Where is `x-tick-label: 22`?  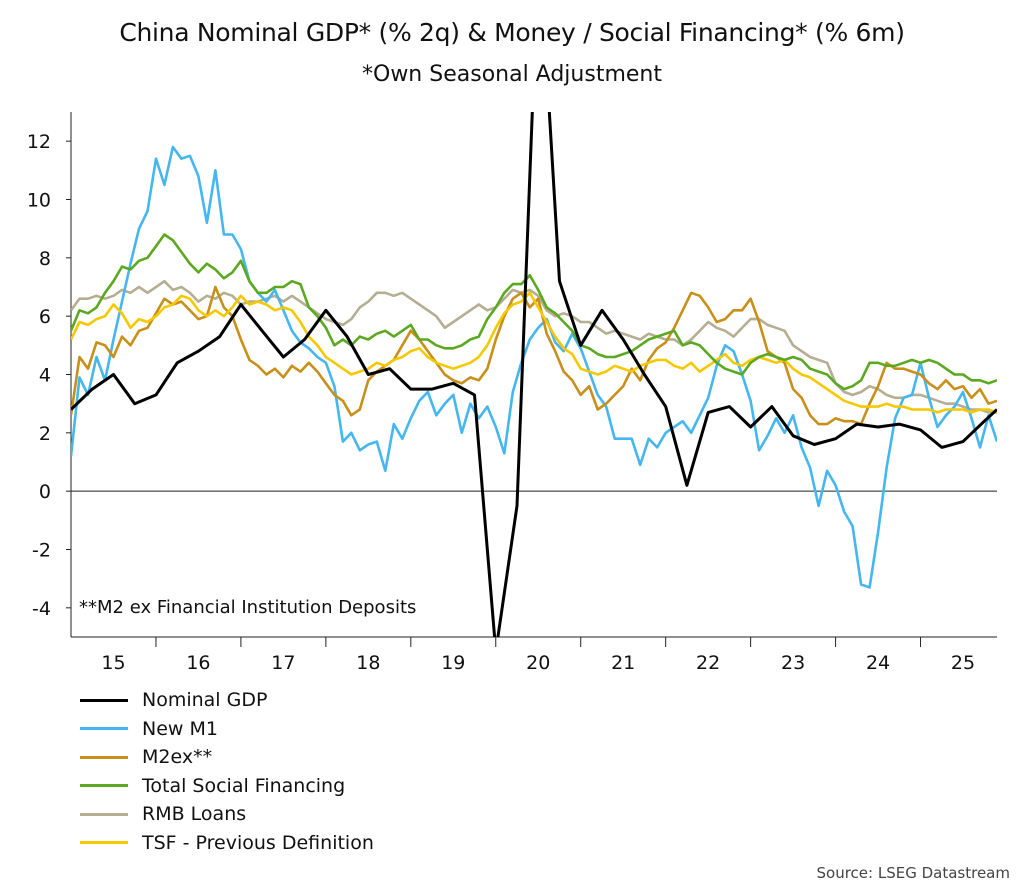 x-tick-label: 22 is located at coordinates (708, 663).